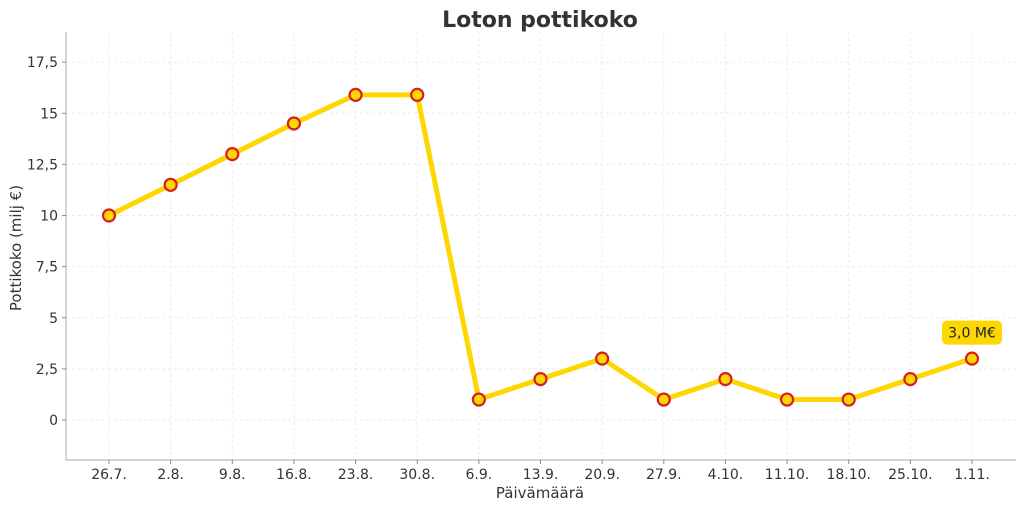  Describe the element at coordinates (42, 165) in the screenshot. I see `y-tick-label: 12,5` at that location.